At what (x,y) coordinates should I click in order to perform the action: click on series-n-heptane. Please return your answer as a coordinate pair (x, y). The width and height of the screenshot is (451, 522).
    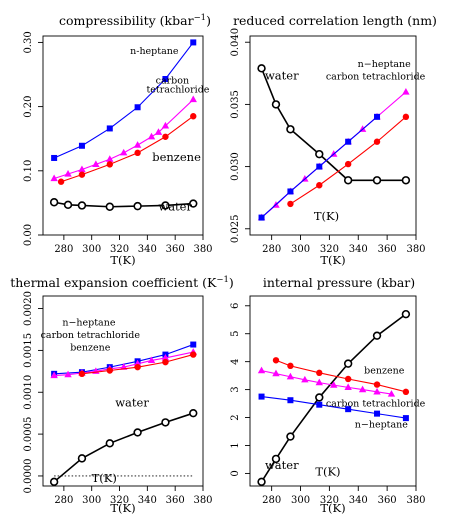
    Looking at the image, I should click on (124, 100).